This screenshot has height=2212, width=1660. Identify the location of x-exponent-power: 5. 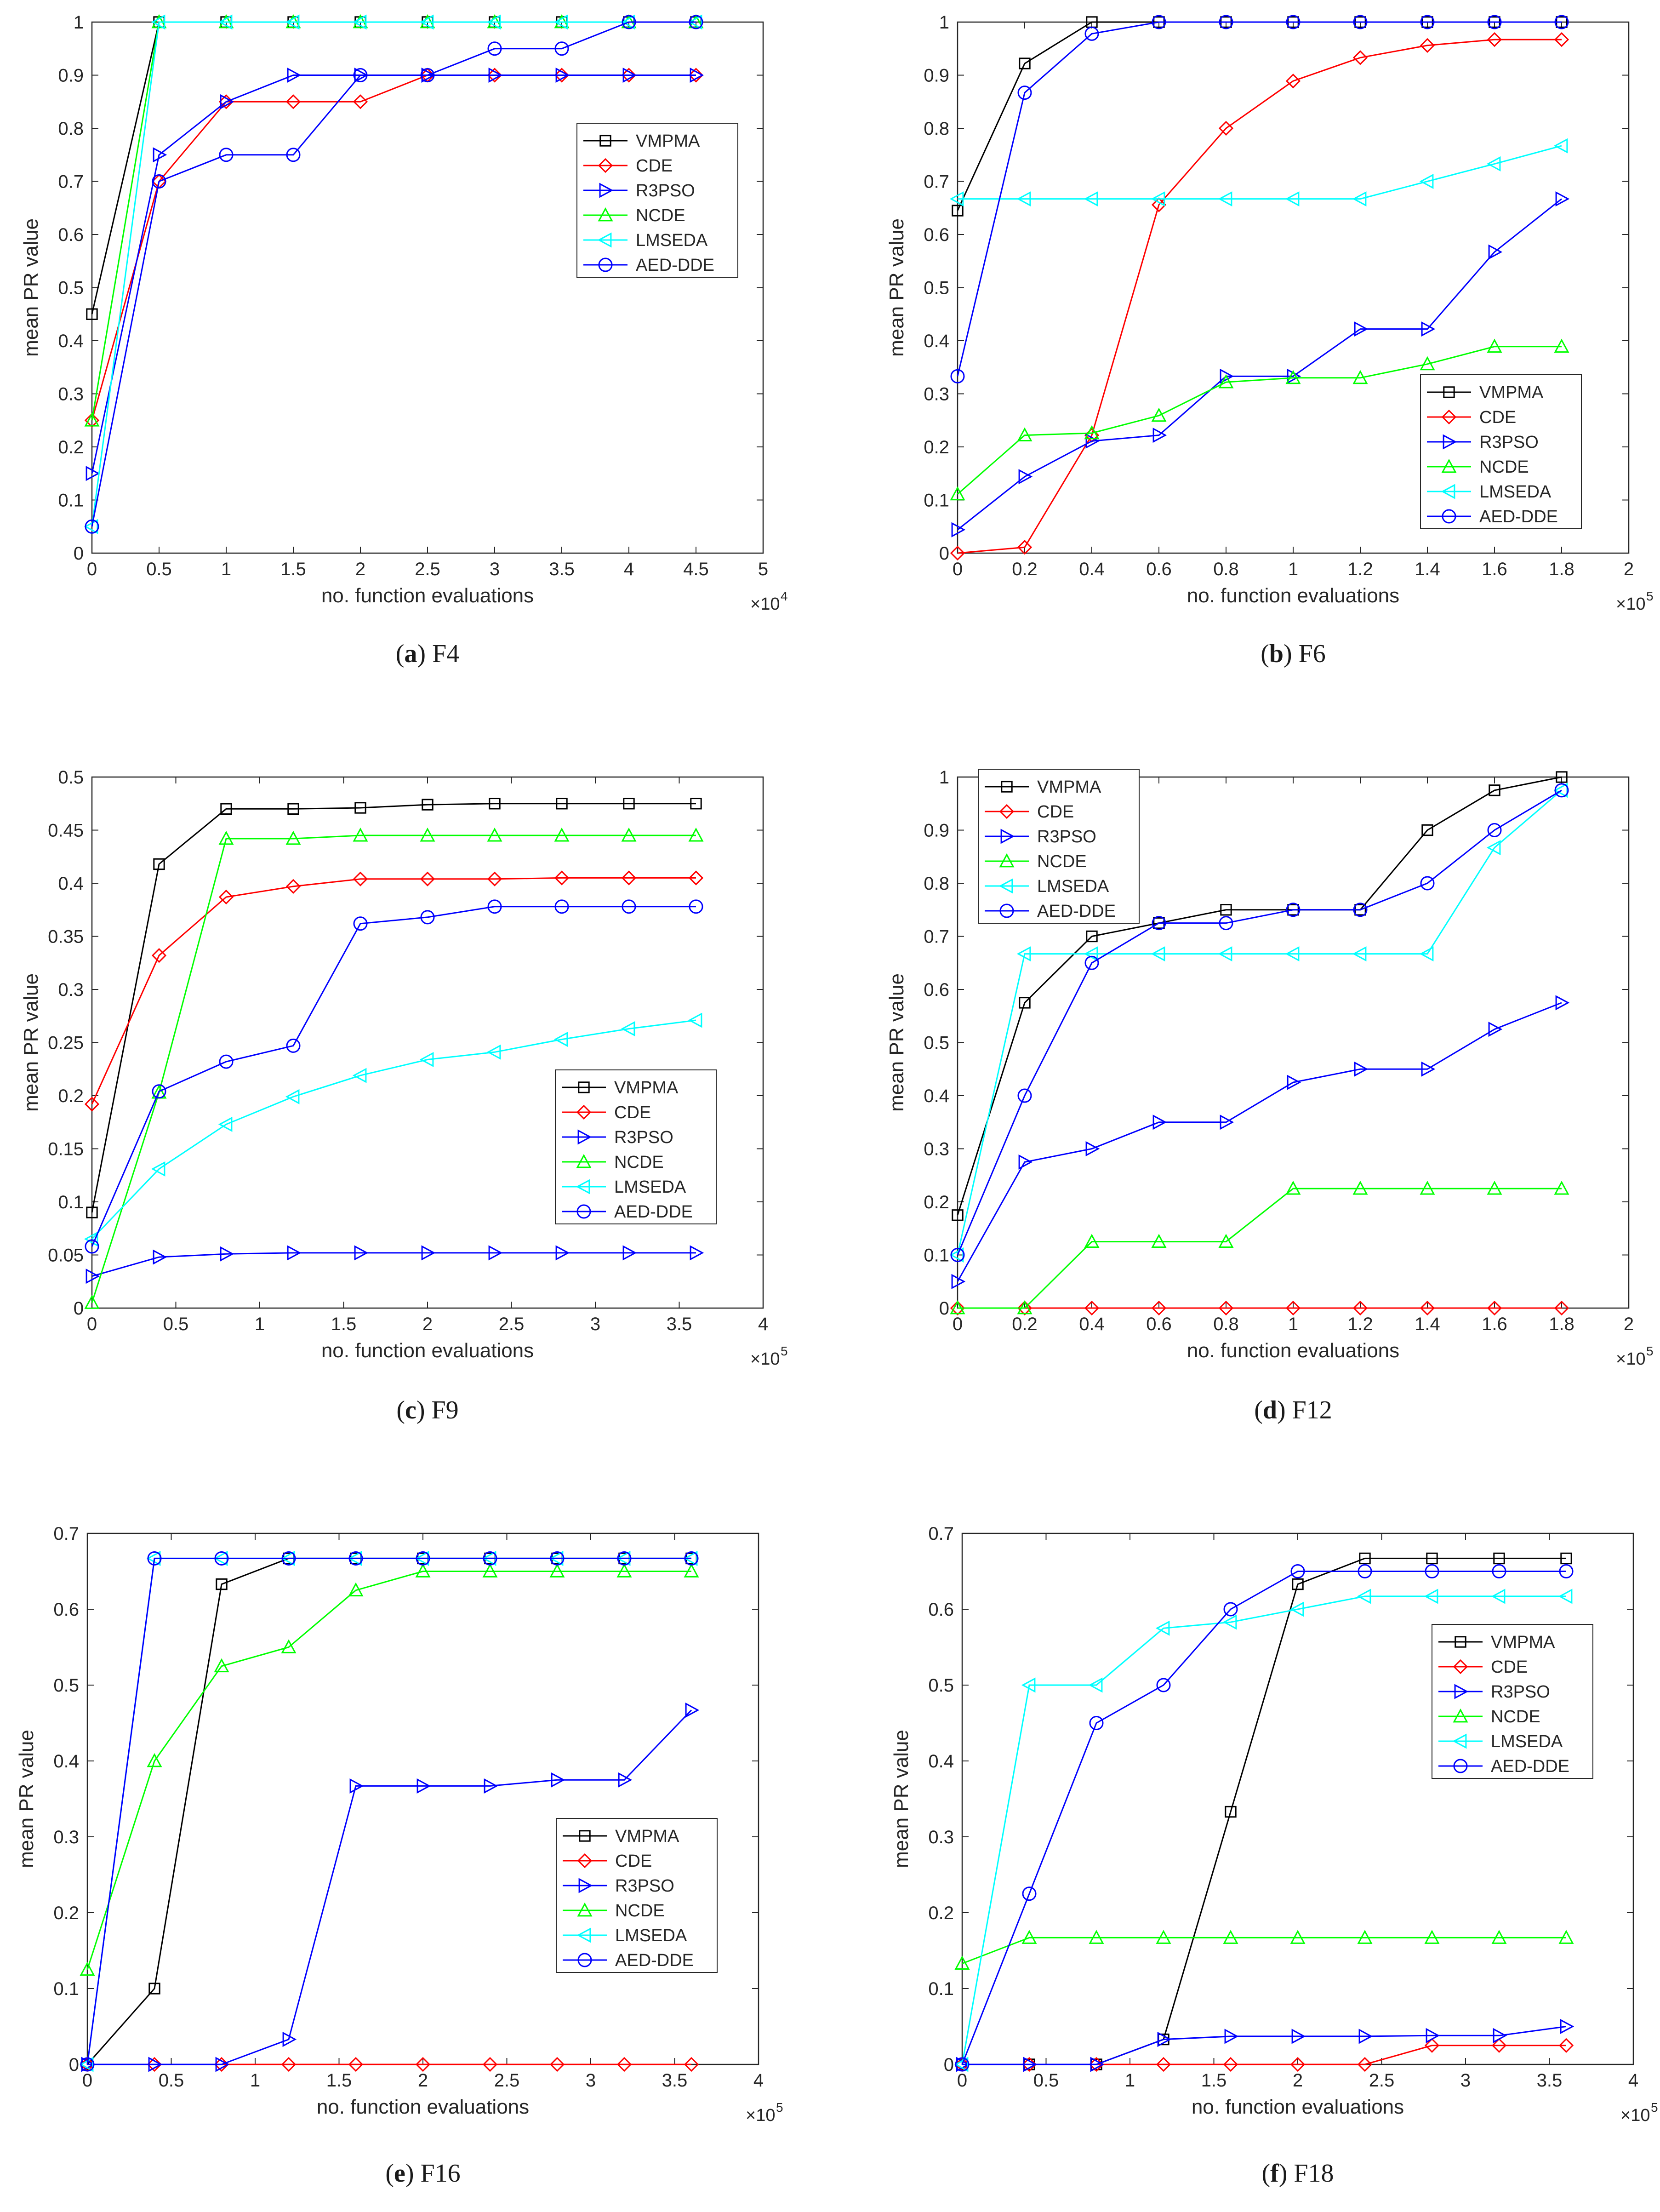
(1650, 596).